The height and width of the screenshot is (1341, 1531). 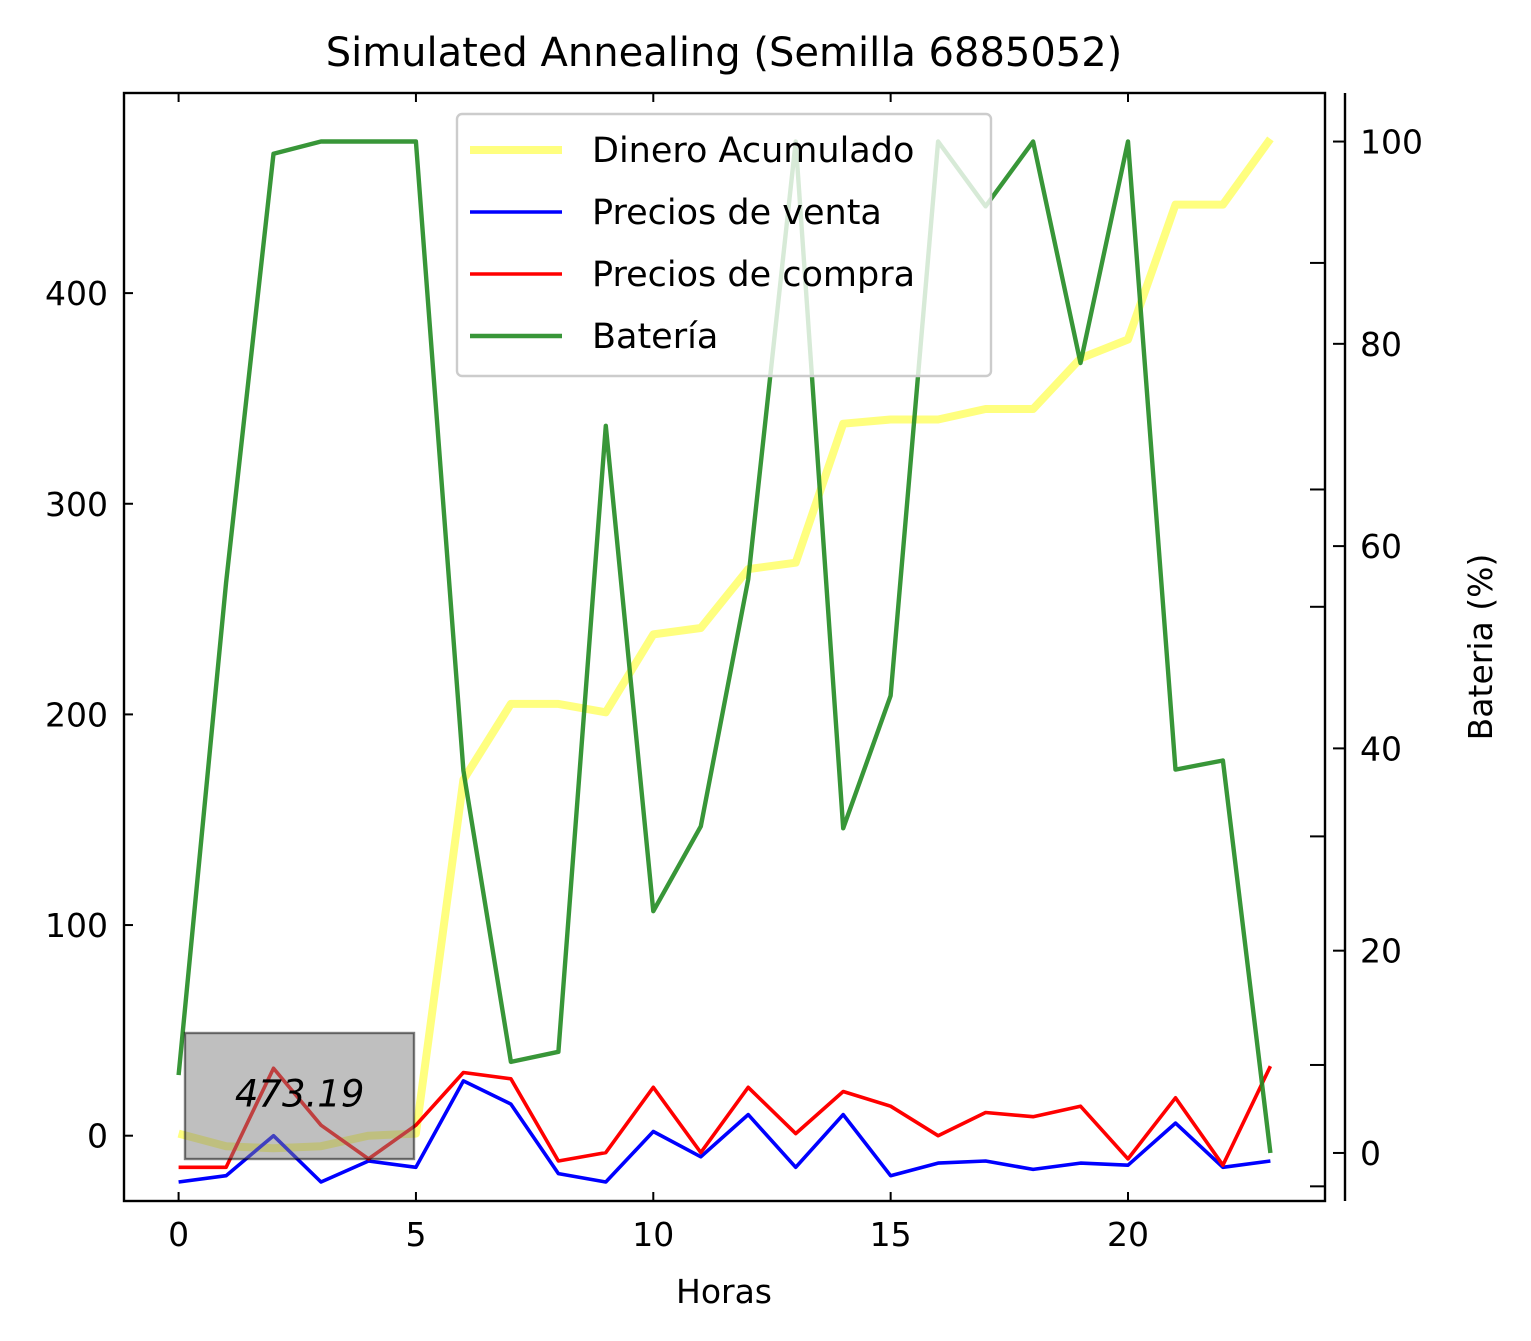 What do you see at coordinates (76, 293) in the screenshot?
I see `y-tick-label: 400` at bounding box center [76, 293].